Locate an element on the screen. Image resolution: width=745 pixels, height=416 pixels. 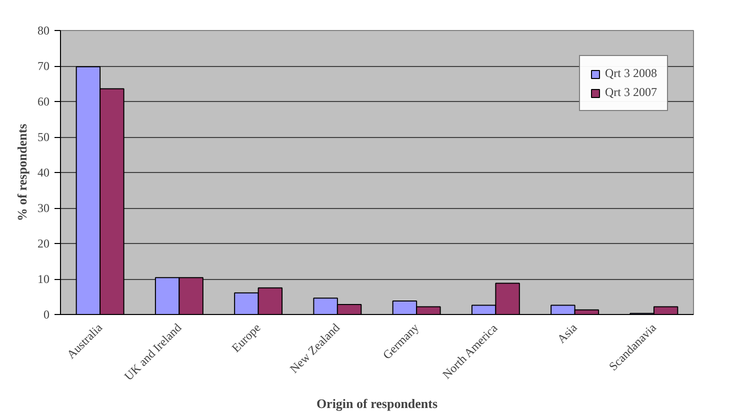
y-tick-label: 30 is located at coordinates (44, 208).